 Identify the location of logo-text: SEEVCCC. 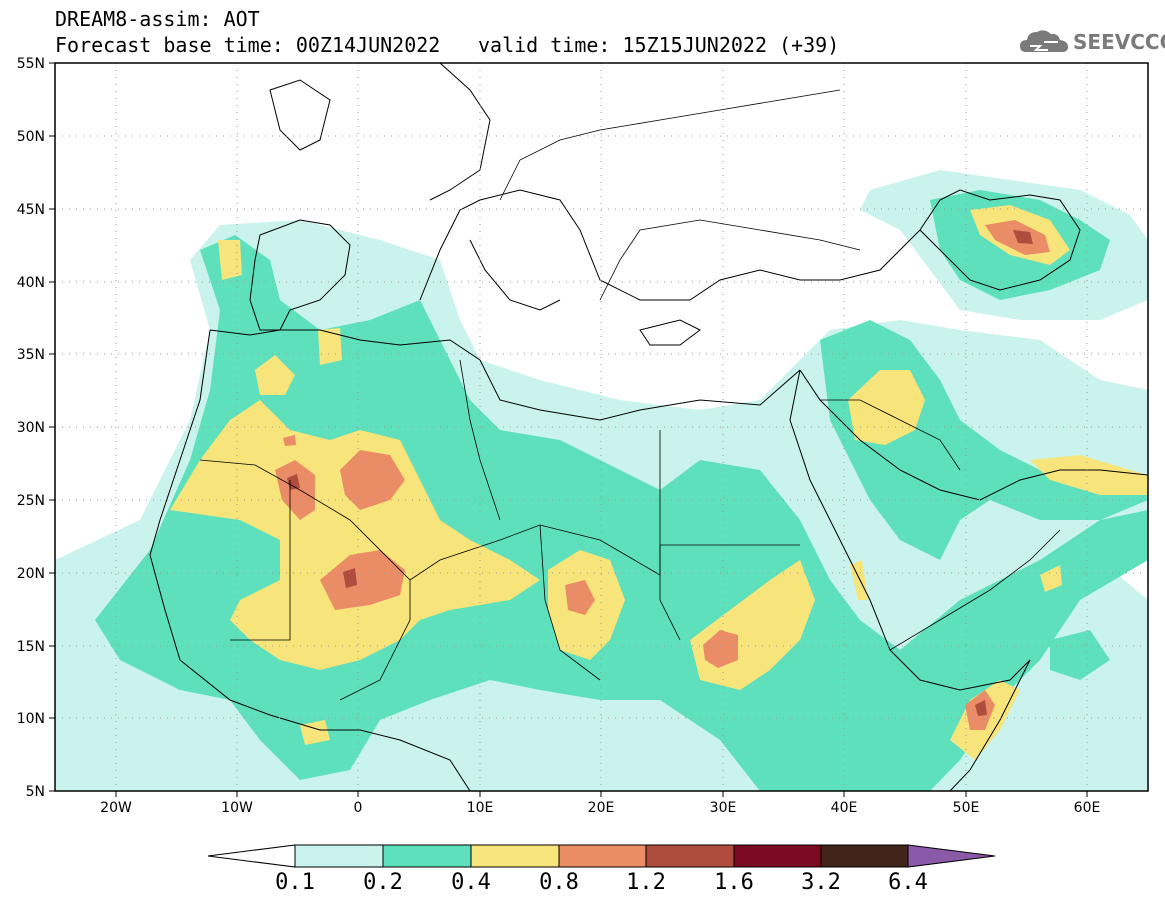
(1119, 42).